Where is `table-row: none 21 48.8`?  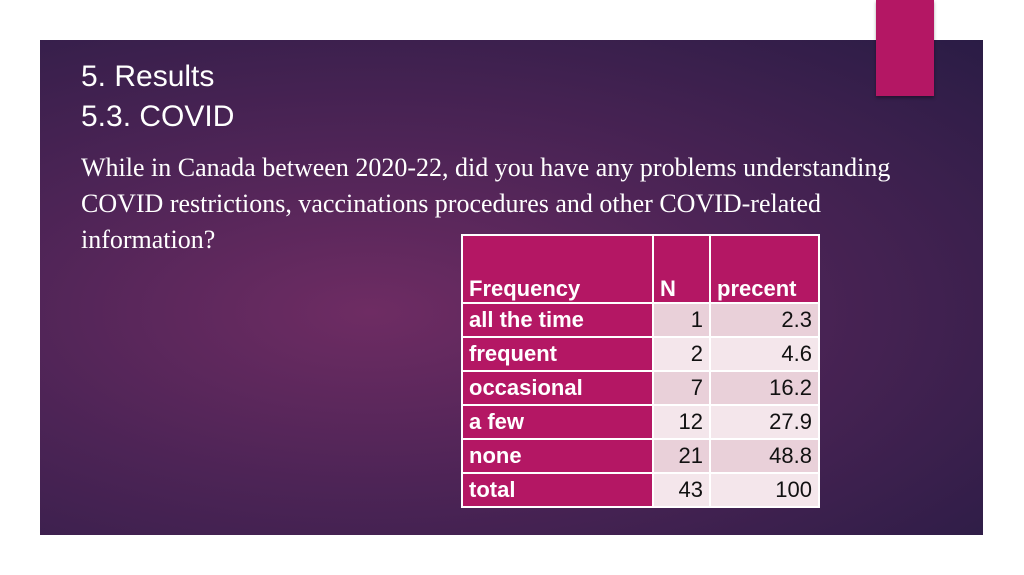 table-row: none 21 48.8 is located at coordinates (640, 456).